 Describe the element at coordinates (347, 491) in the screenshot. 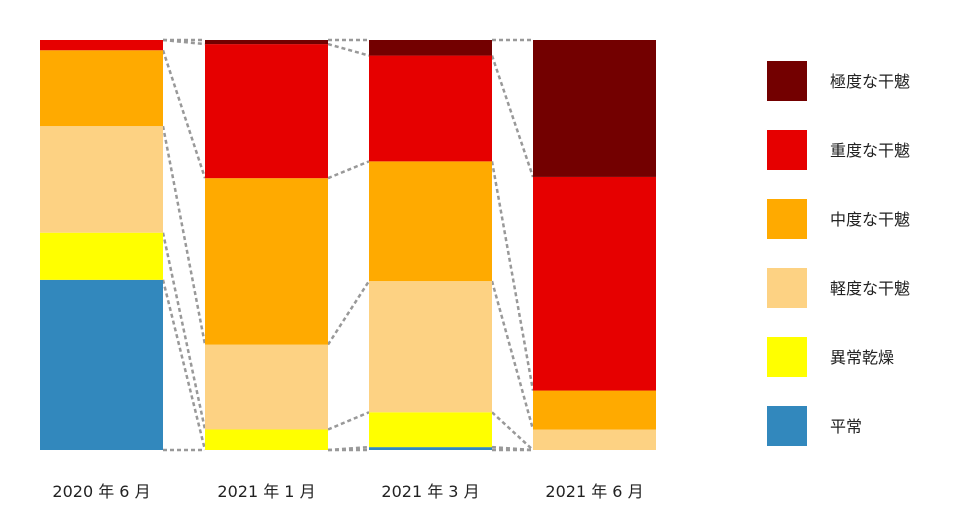

I see `x-axis-tick-labels: 2020 年 6 月 2021 年 1 月 2021 年 3 月 2021 年 6 月` at that location.